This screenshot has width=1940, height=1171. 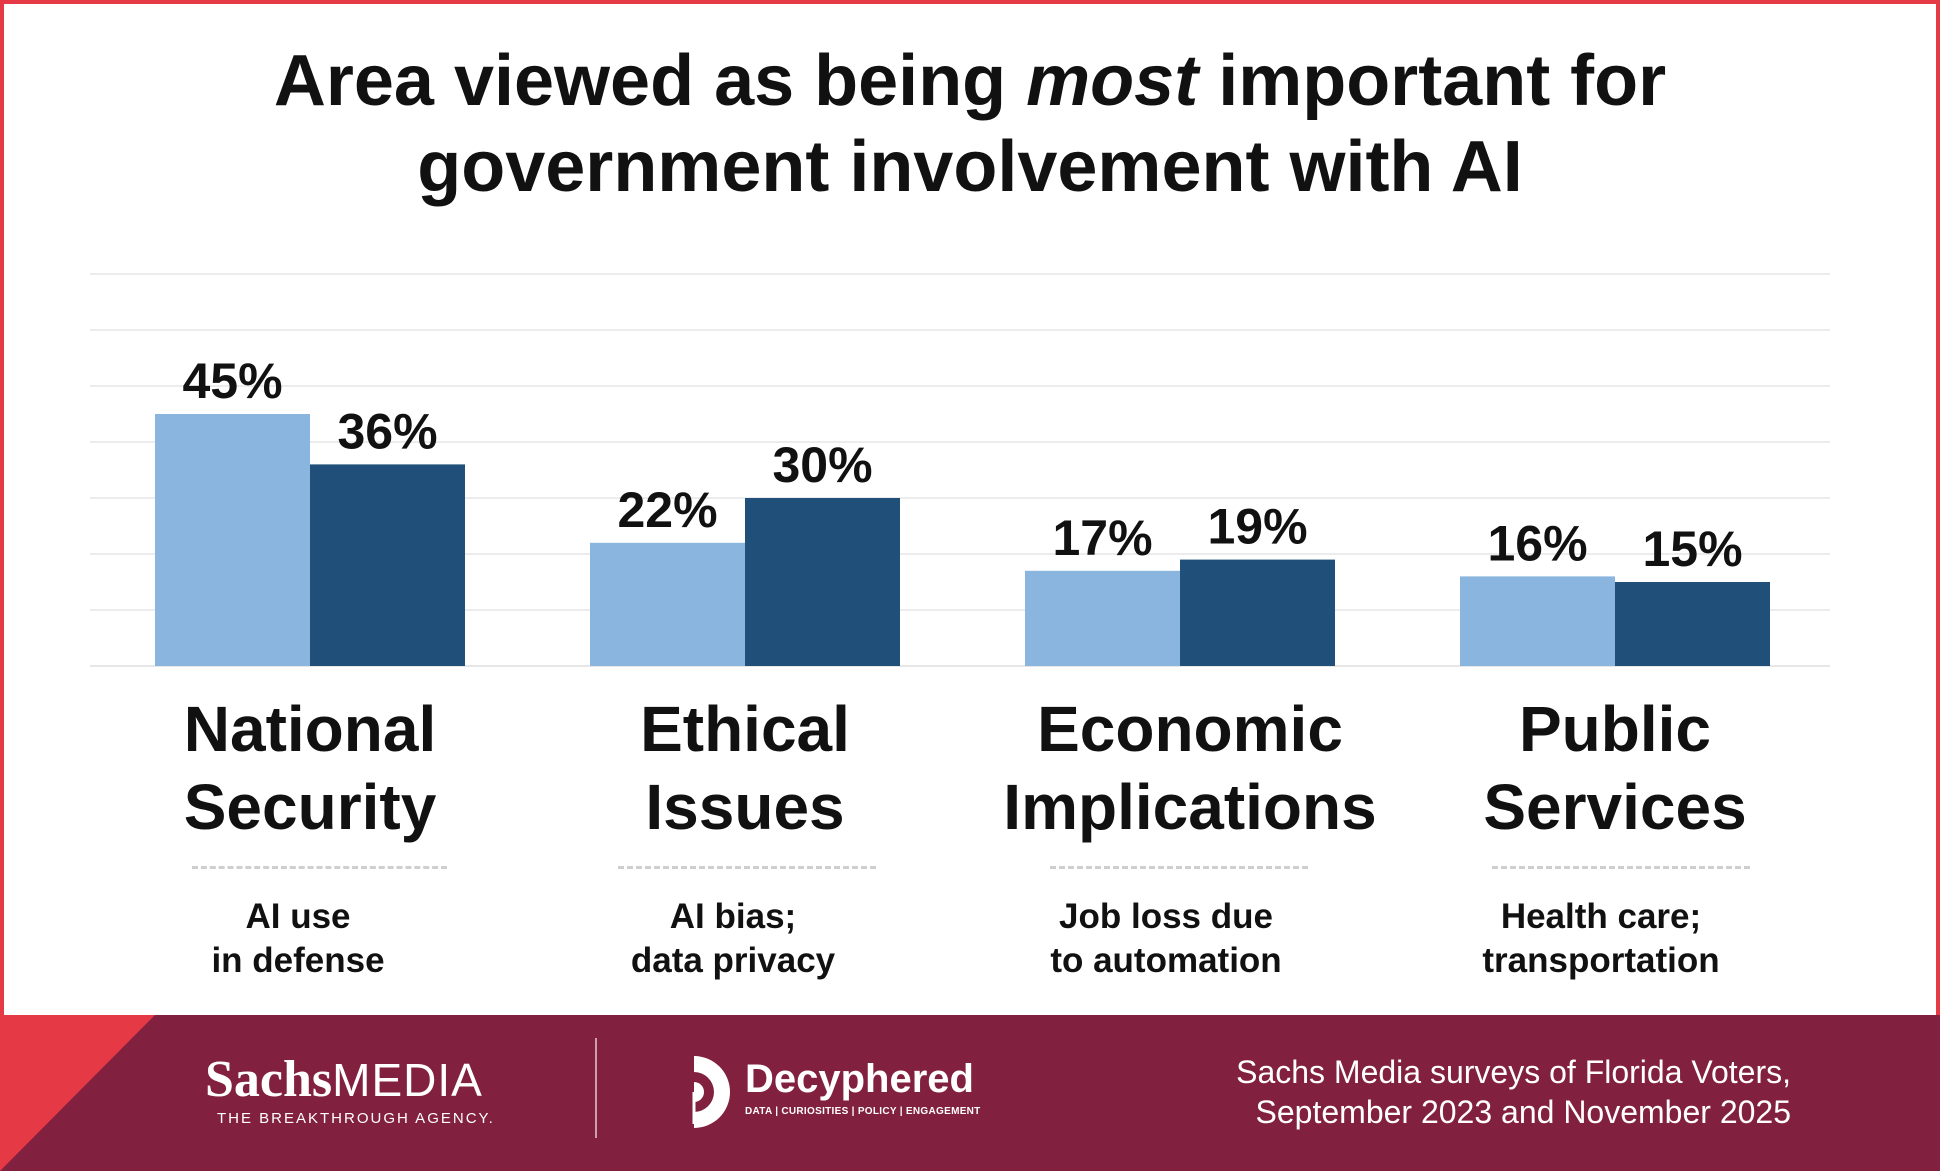 What do you see at coordinates (1432, 81) in the screenshot?
I see `title-part2: important for` at bounding box center [1432, 81].